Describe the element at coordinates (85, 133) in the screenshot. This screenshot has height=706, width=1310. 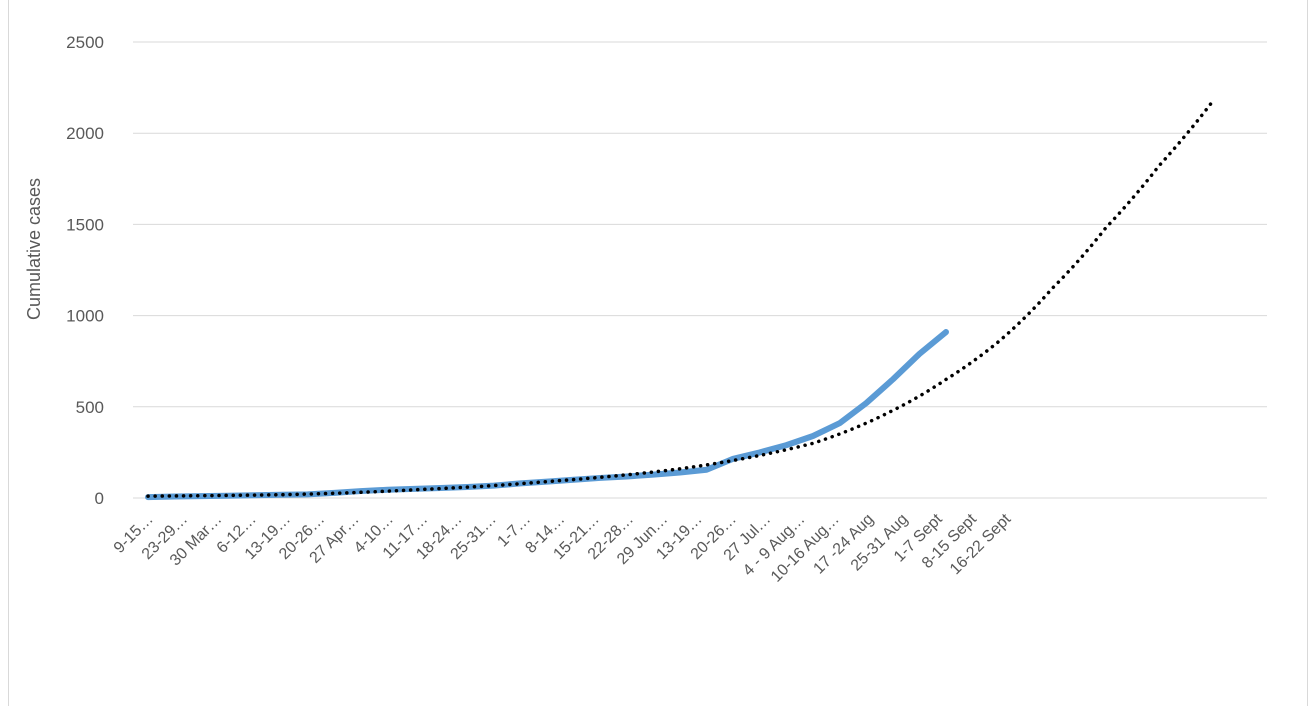
I see `y-tick-label: 2000` at that location.